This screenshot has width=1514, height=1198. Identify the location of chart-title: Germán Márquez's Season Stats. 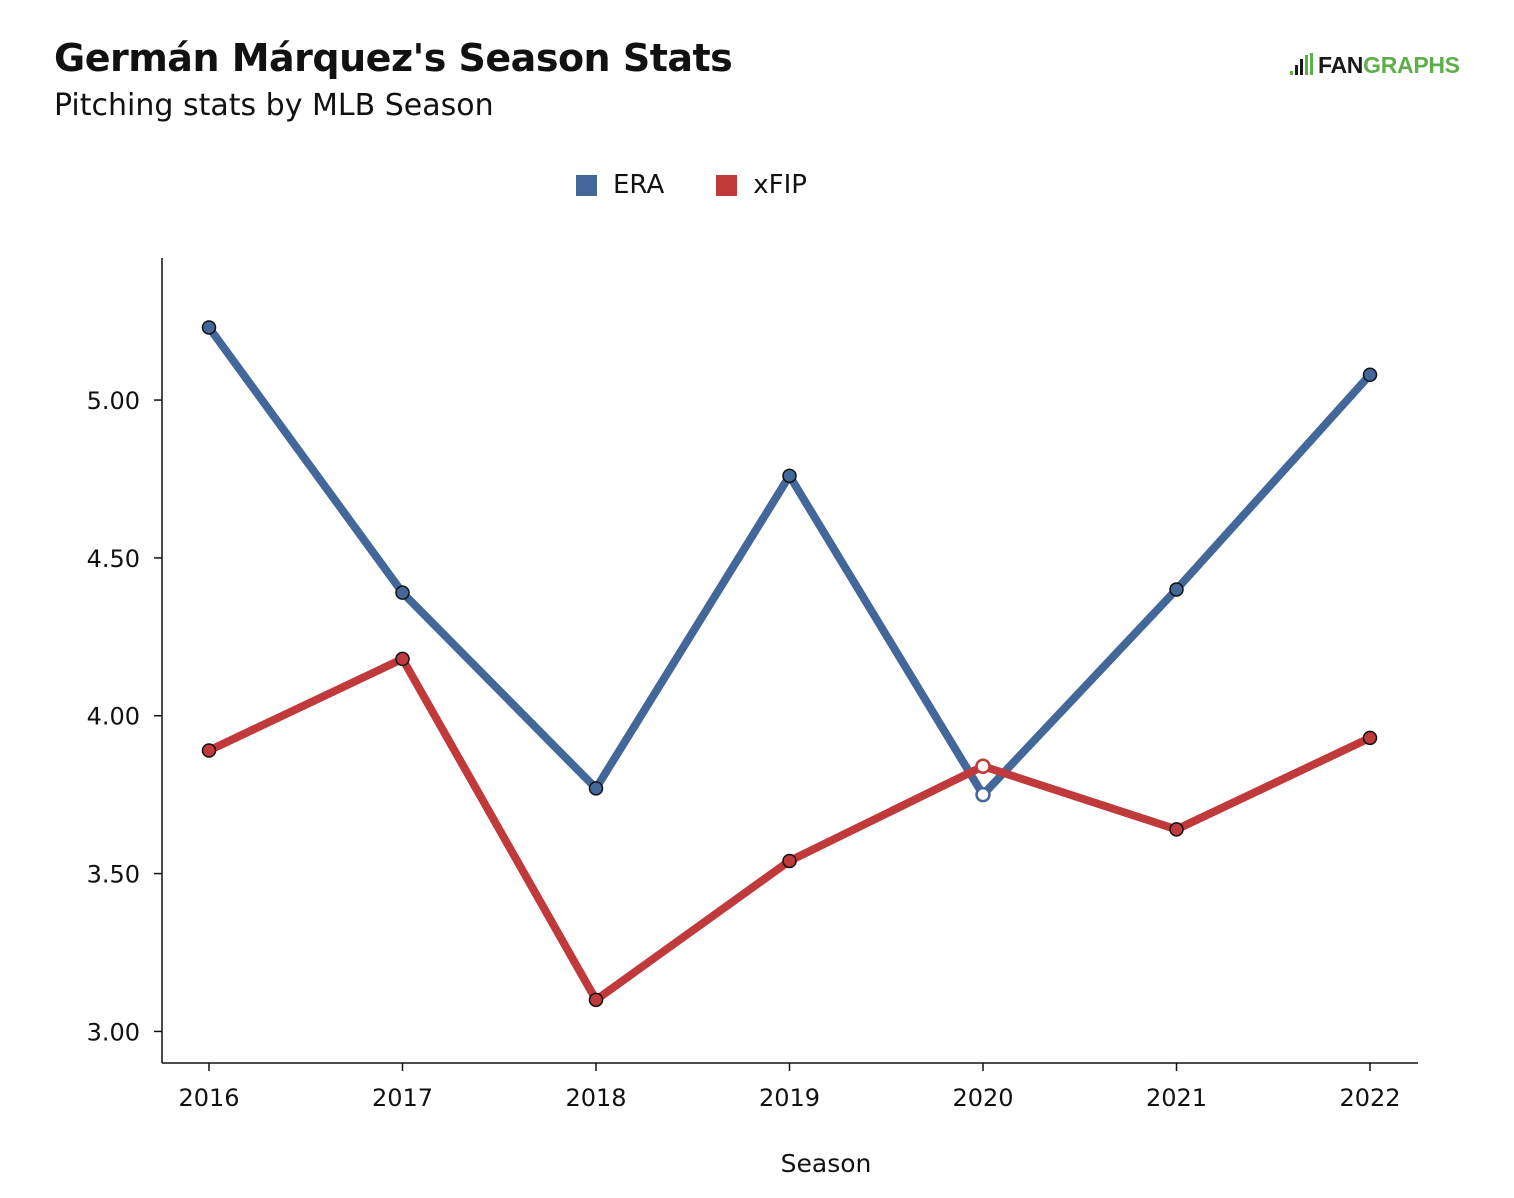
(393, 58).